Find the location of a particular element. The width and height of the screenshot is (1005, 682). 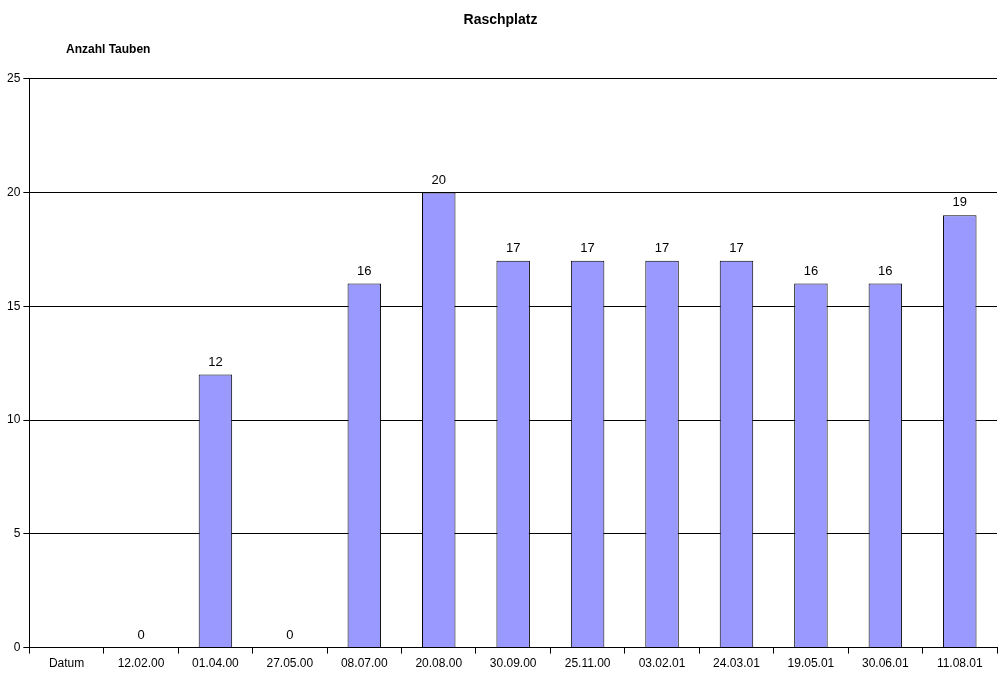

x-tick-label: 24.03.01 is located at coordinates (737, 663).